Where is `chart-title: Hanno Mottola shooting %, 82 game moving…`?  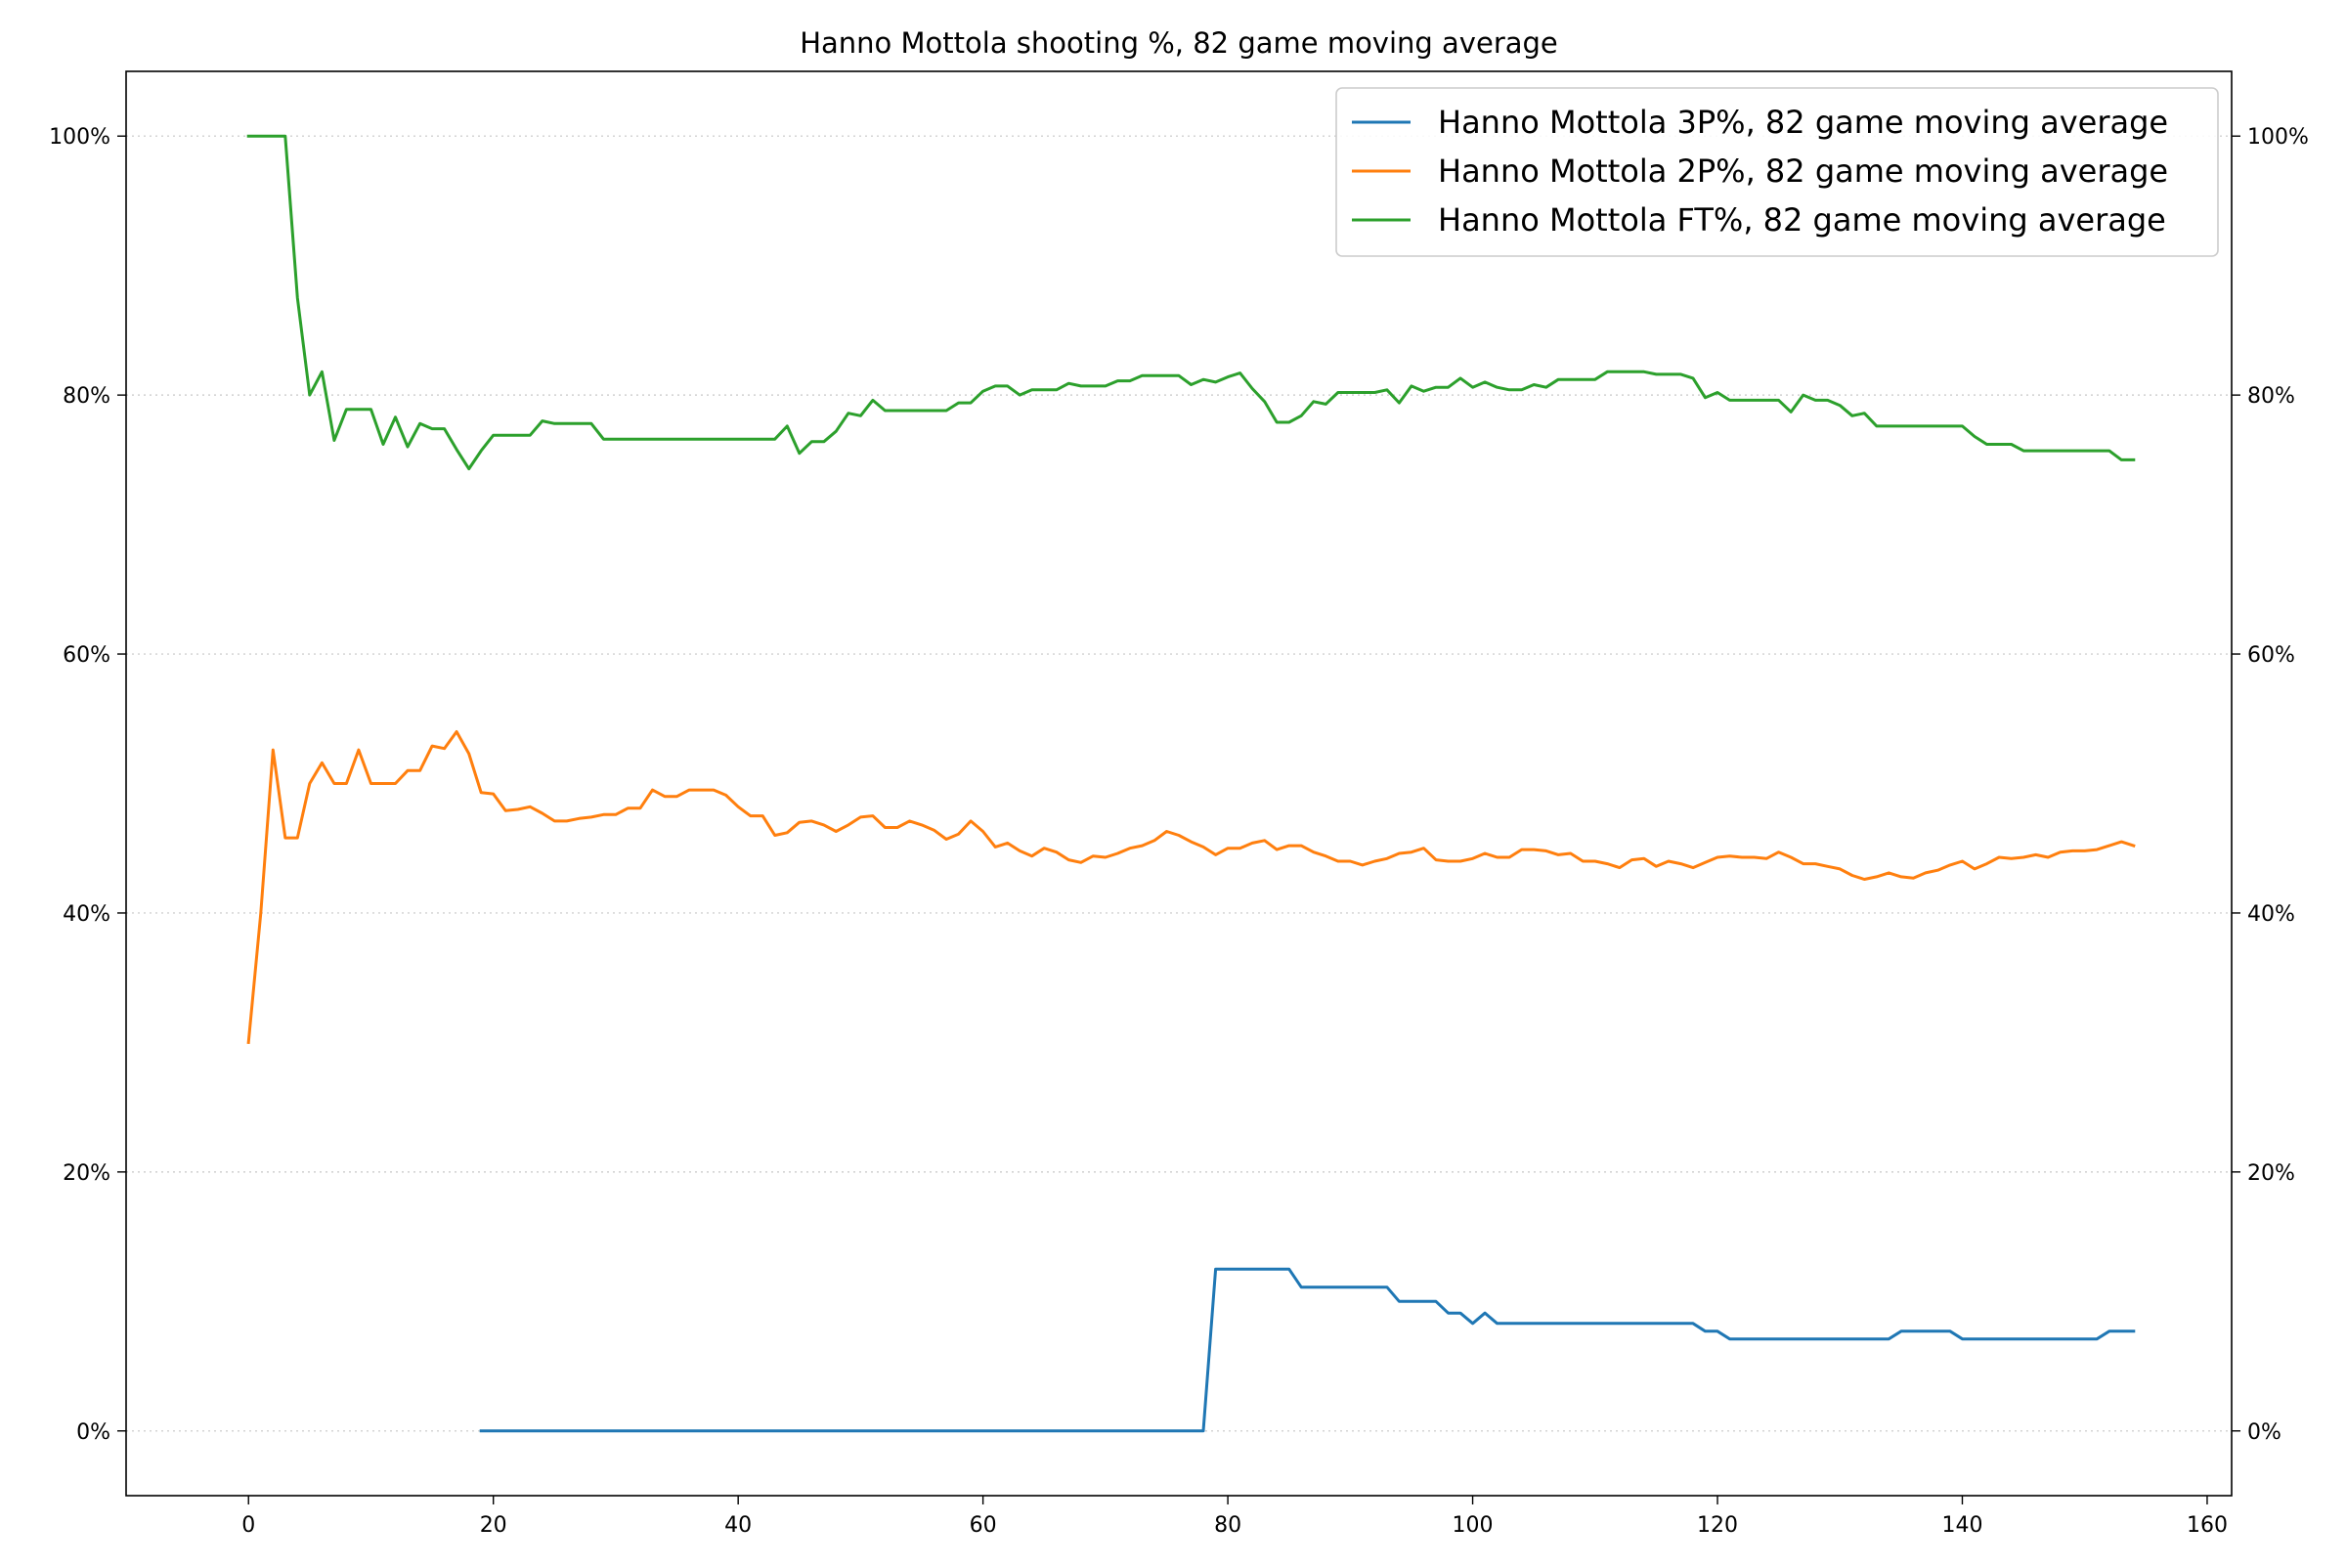
chart-title: Hanno Mottola shooting %, 82 game moving… is located at coordinates (1179, 43).